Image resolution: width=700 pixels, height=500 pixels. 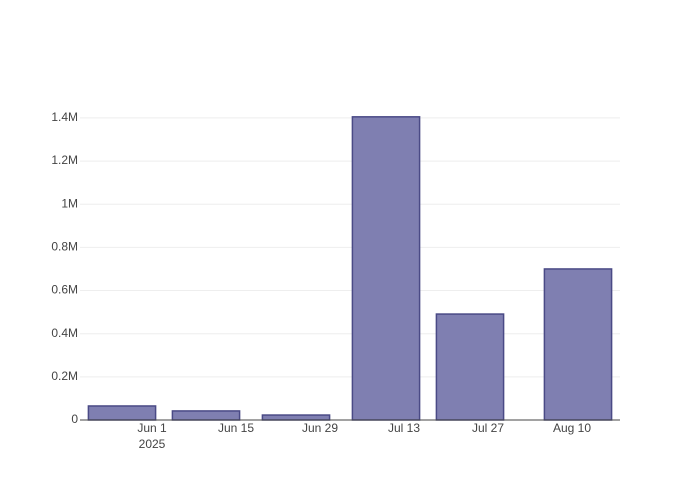 I want to click on x-tick-label: Jul 13, so click(x=404, y=428).